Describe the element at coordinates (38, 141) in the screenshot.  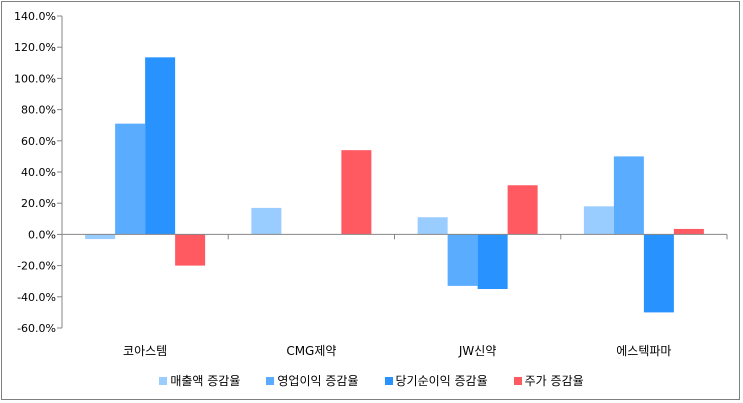
I see `y-tick-label: 60.0%` at that location.